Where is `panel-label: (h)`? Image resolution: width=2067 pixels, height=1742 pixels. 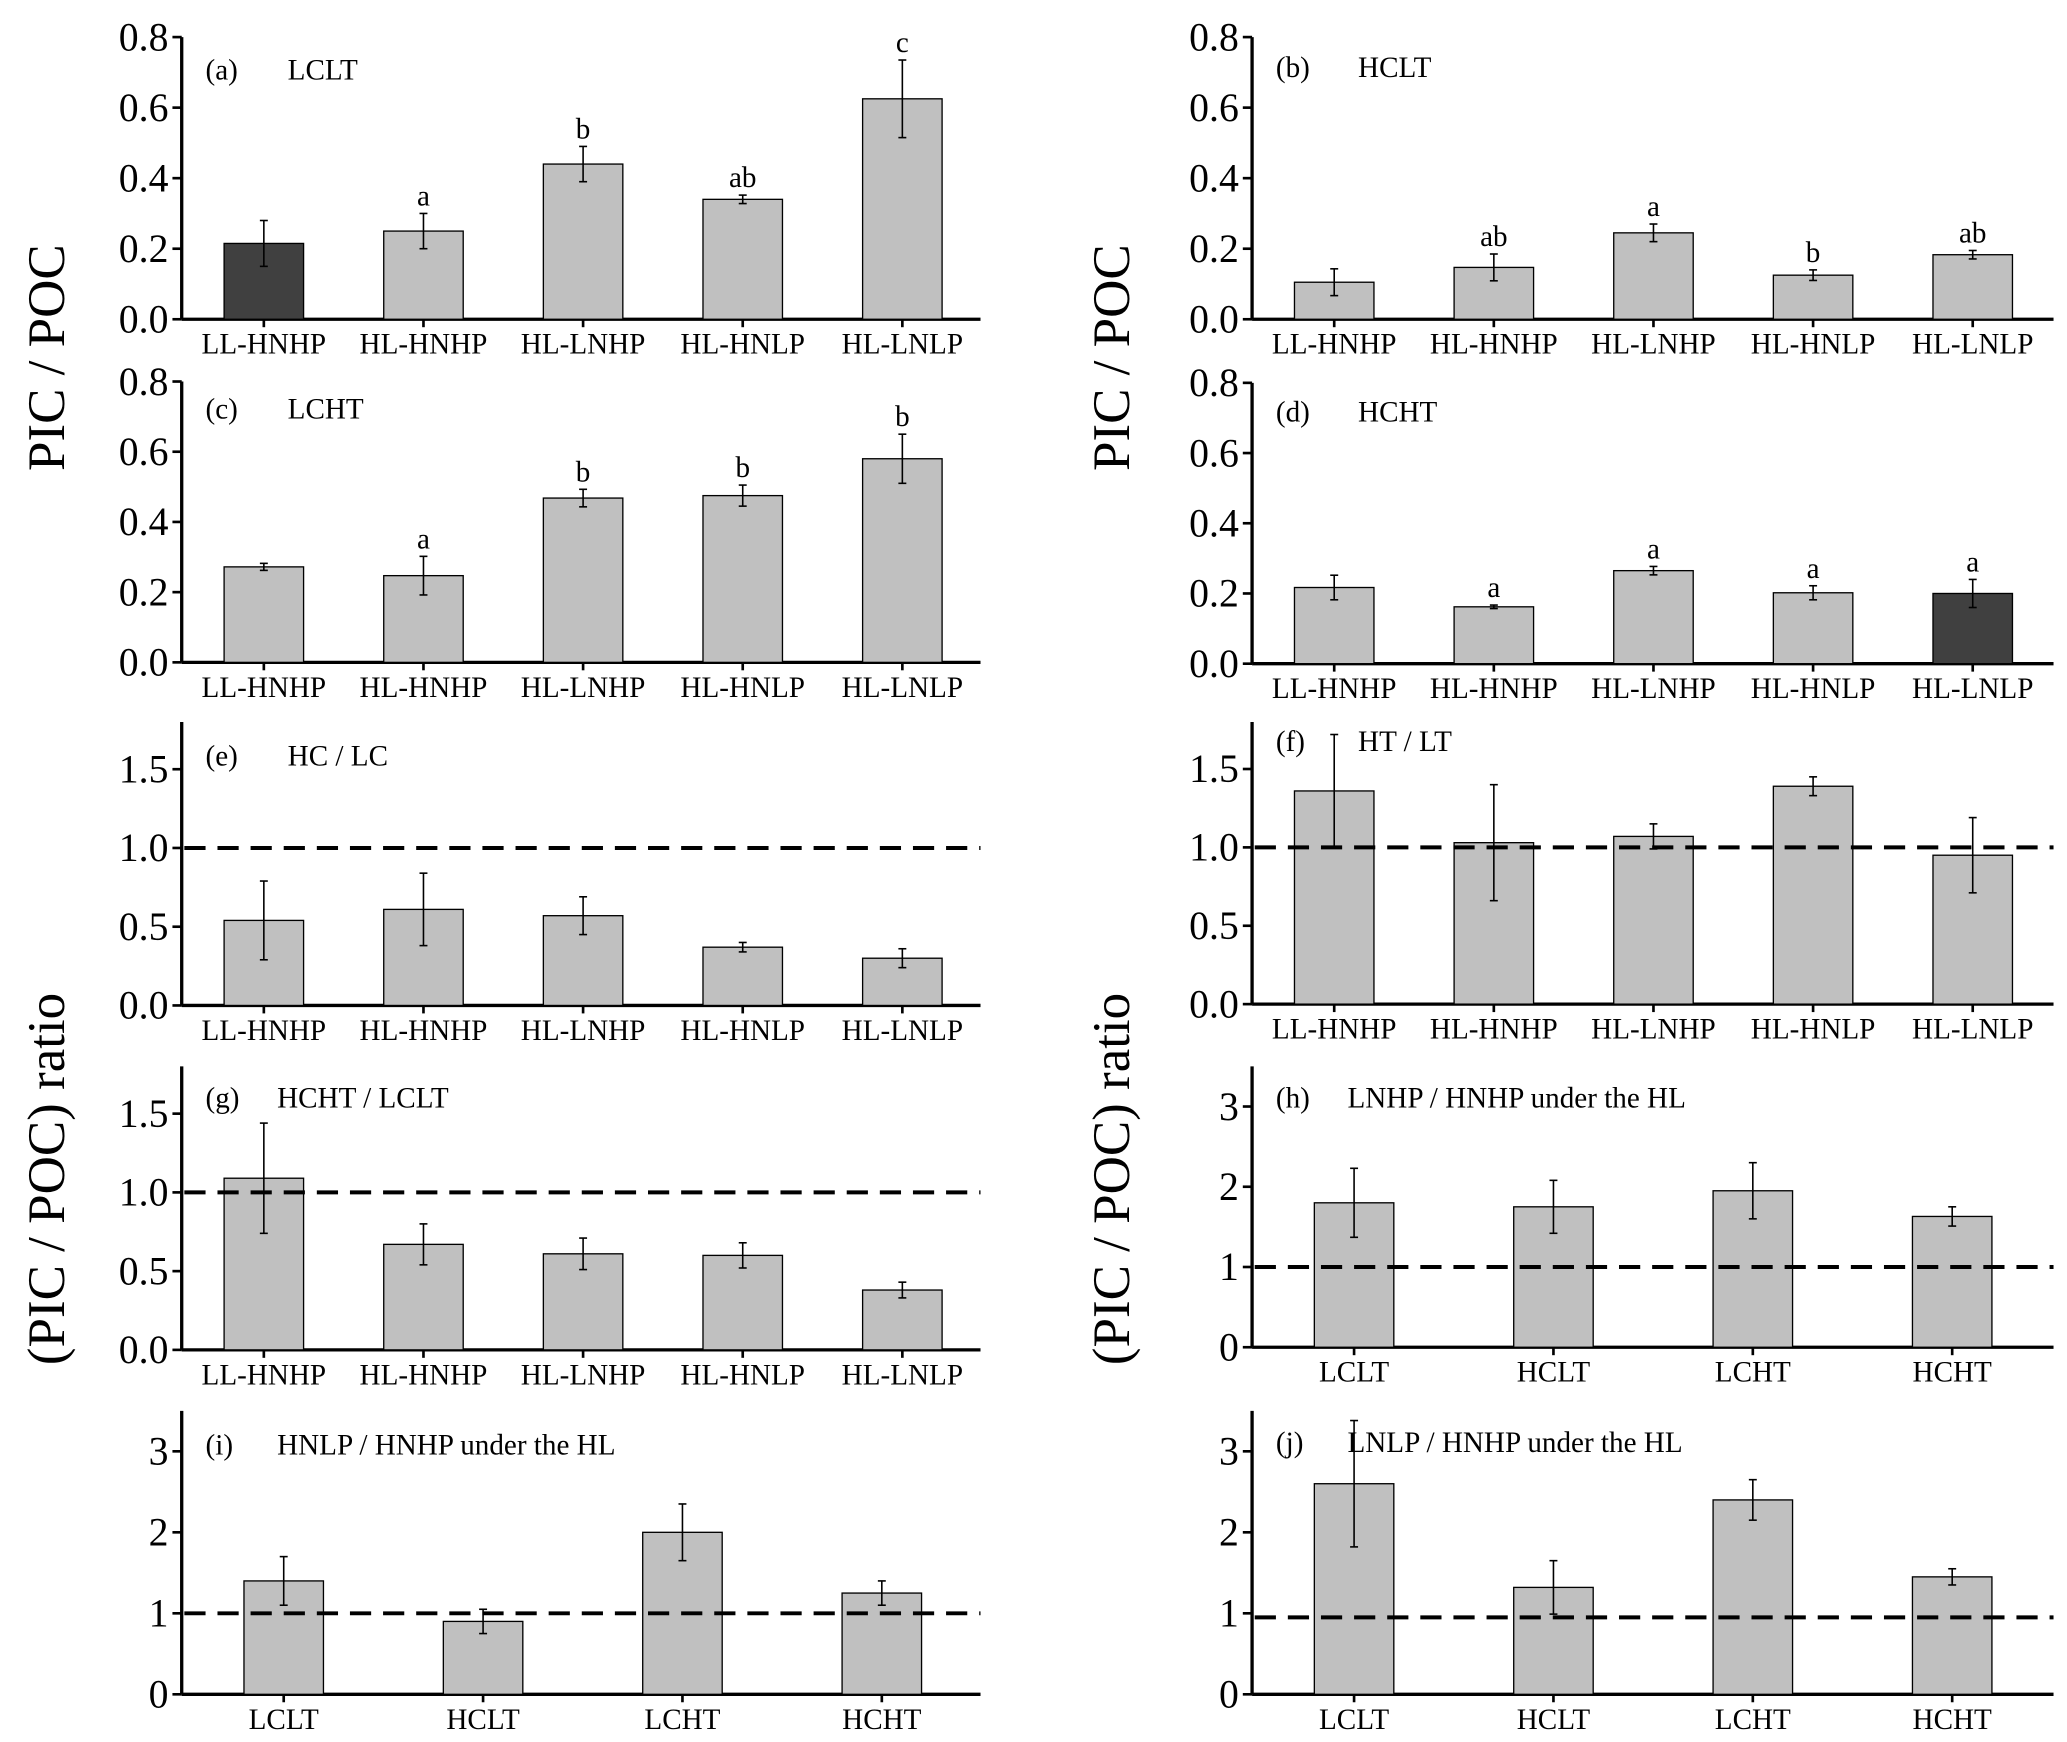
panel-label: (h) is located at coordinates (1293, 1098).